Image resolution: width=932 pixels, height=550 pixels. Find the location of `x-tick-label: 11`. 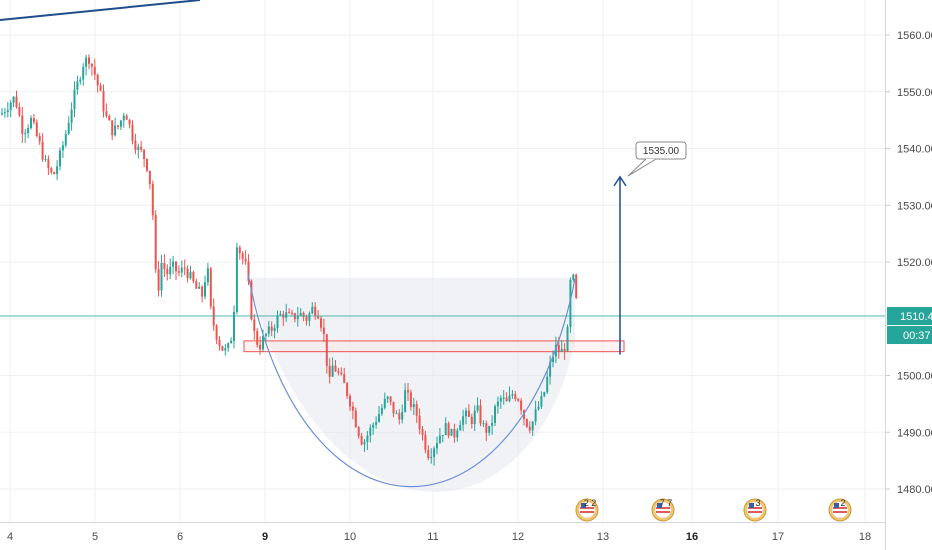

x-tick-label: 11 is located at coordinates (432, 537).